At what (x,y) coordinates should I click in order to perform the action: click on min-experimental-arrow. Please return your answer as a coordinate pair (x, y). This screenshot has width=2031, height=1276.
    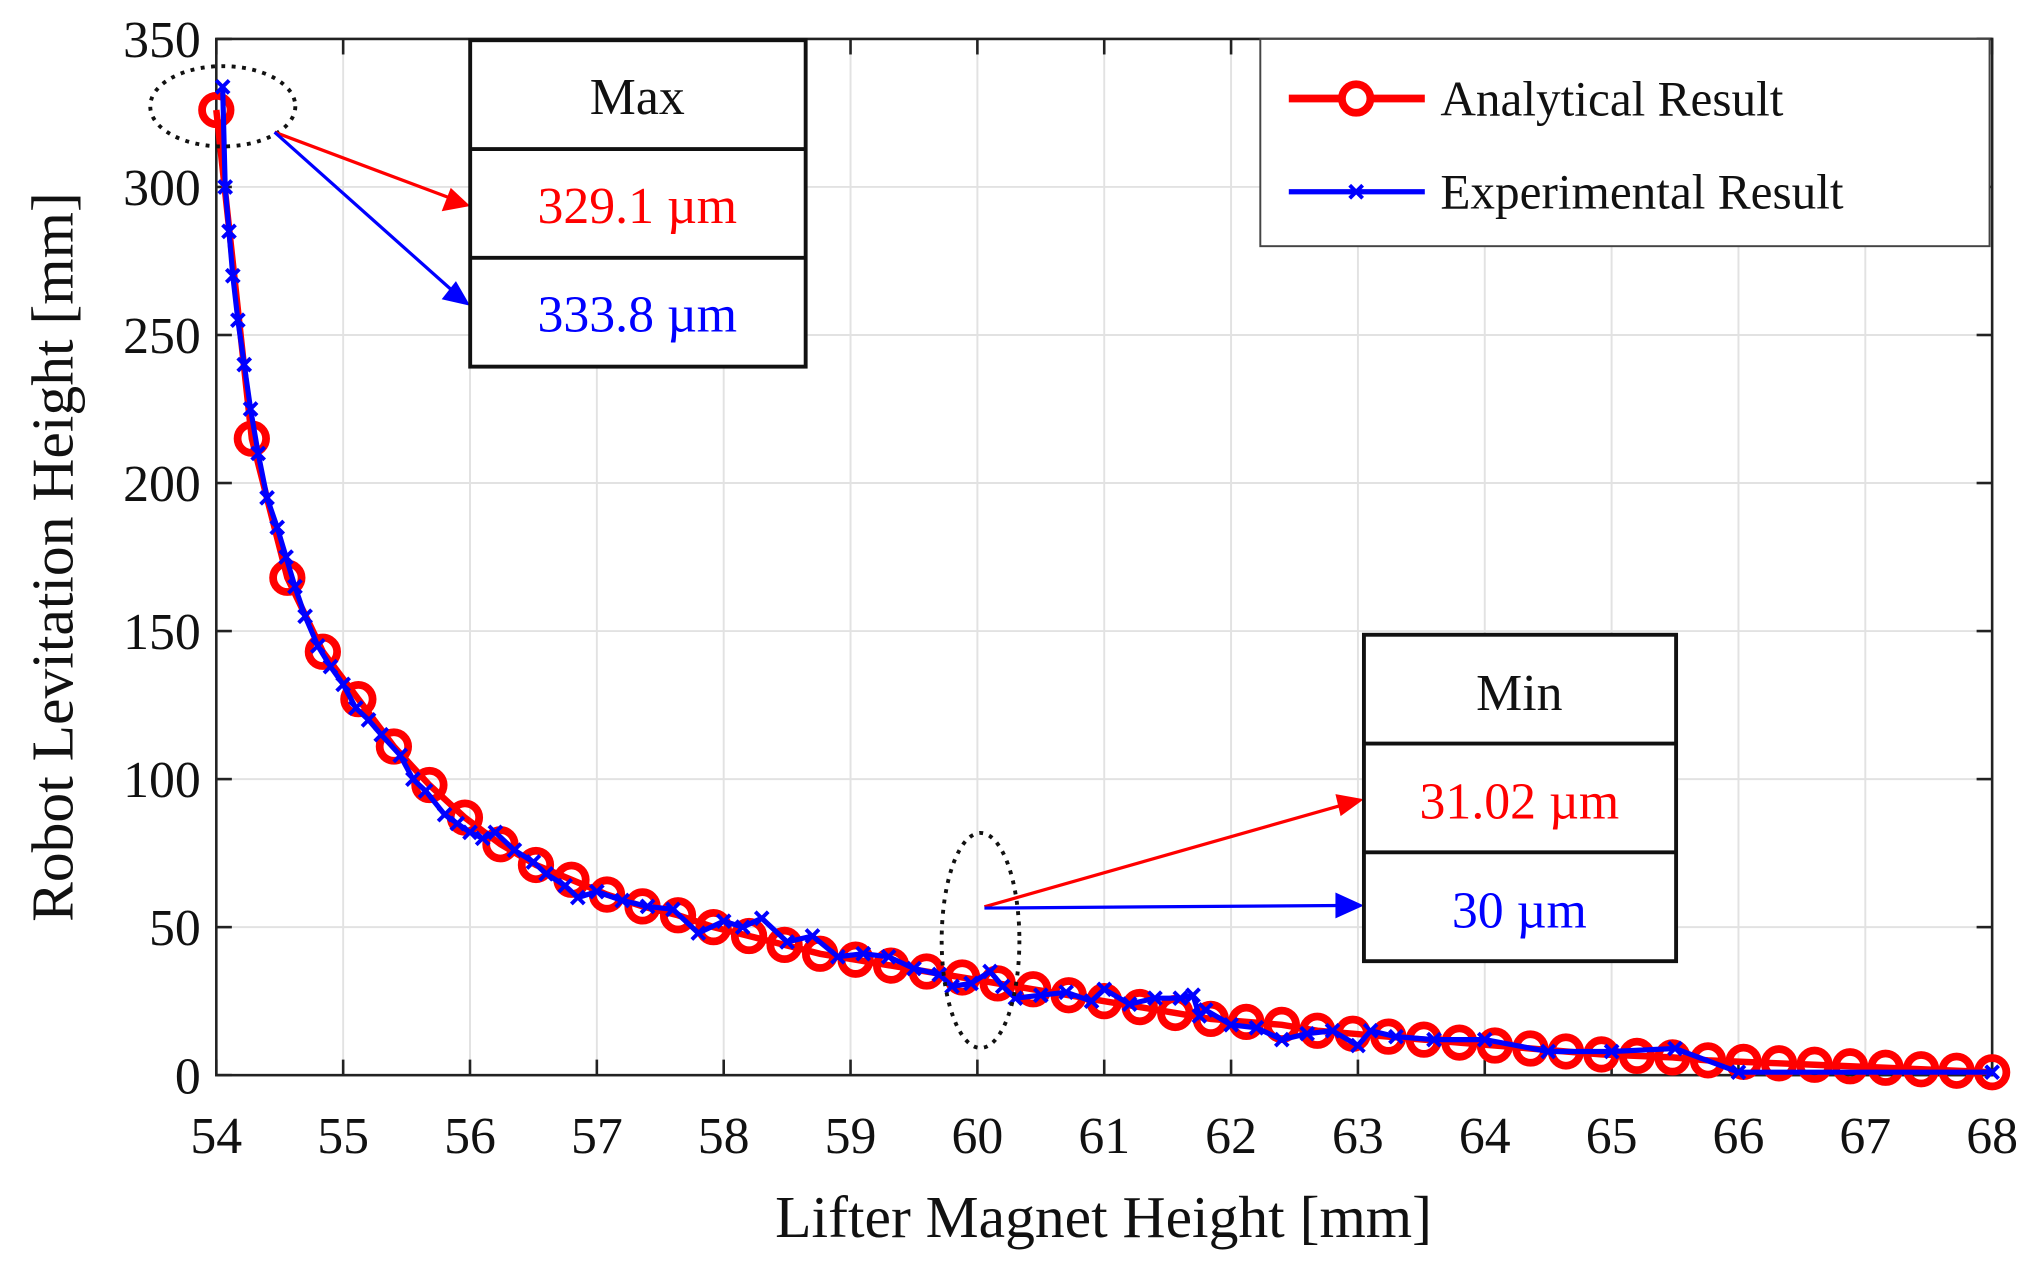
    Looking at the image, I should click on (1163, 906).